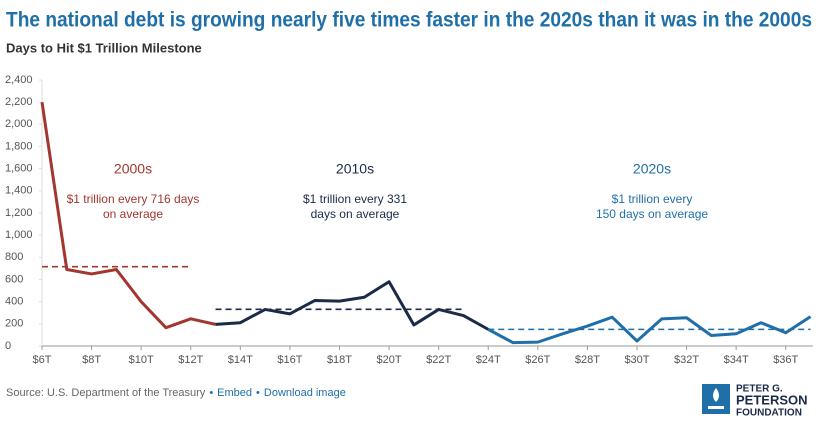  Describe the element at coordinates (240, 360) in the screenshot. I see `x-tick-label: $14T` at that location.